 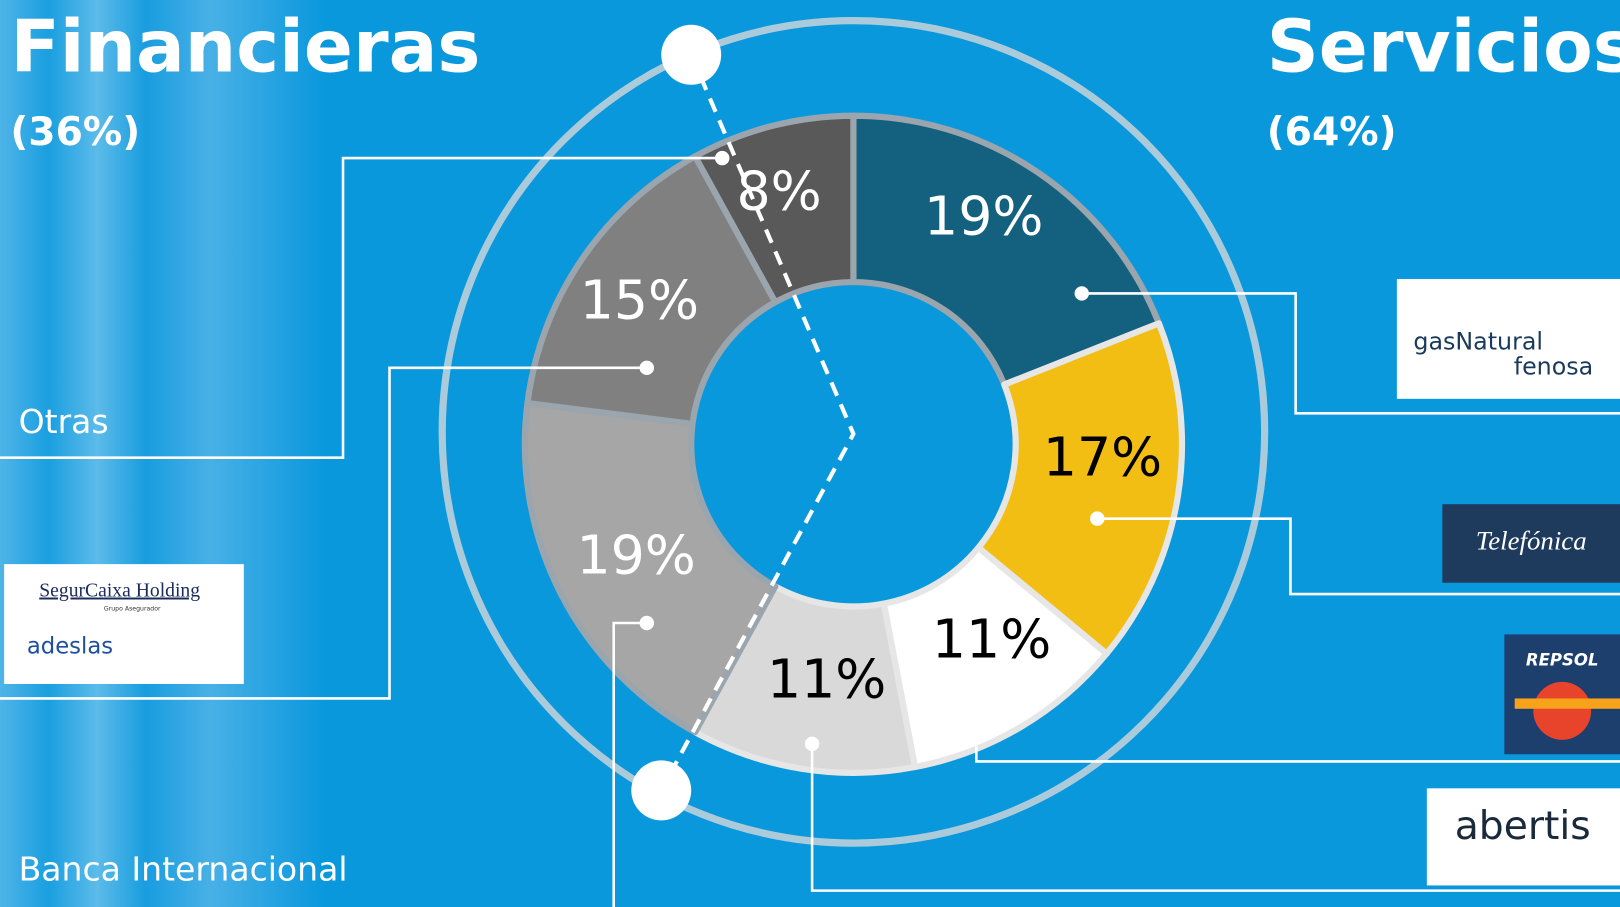 What do you see at coordinates (1478, 342) in the screenshot?
I see `logo-text: gasNatural` at bounding box center [1478, 342].